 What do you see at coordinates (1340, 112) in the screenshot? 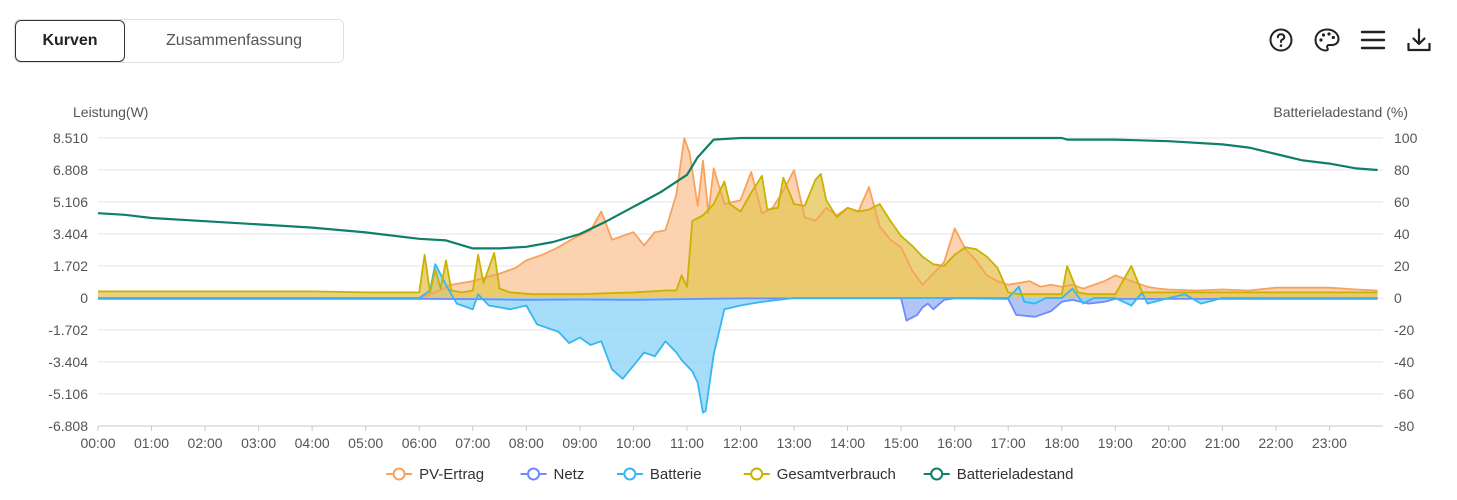
I see `y-right-axis-title: Batterieladestand (%)` at bounding box center [1340, 112].